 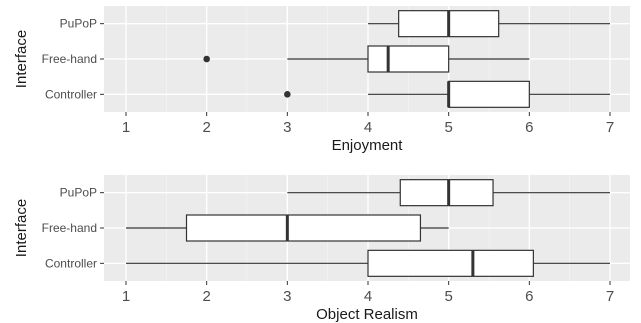 I want to click on x-axis-title: Object Realism, so click(x=367, y=314).